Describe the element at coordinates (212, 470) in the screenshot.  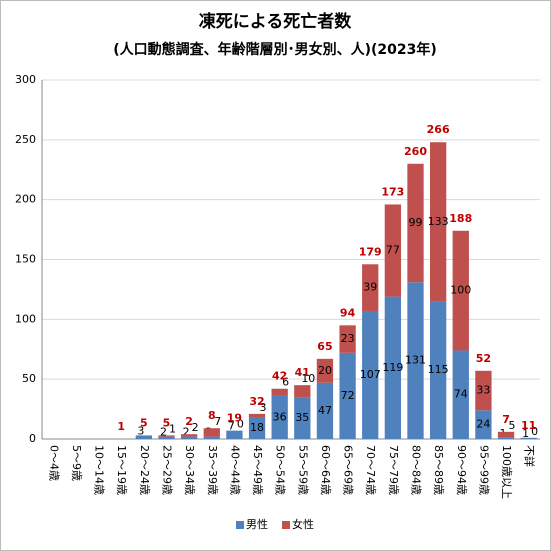
I see `x-tick-label: 35～39歳` at that location.